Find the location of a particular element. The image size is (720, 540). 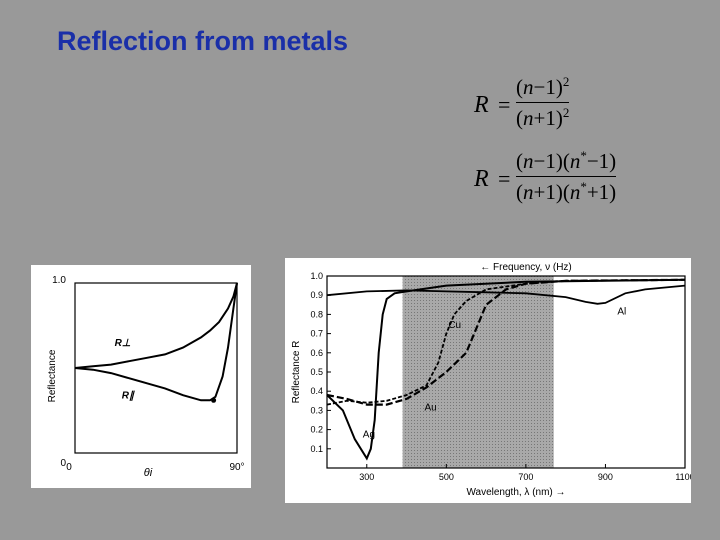

y-tick-label: 0.9 is located at coordinates (316, 295).